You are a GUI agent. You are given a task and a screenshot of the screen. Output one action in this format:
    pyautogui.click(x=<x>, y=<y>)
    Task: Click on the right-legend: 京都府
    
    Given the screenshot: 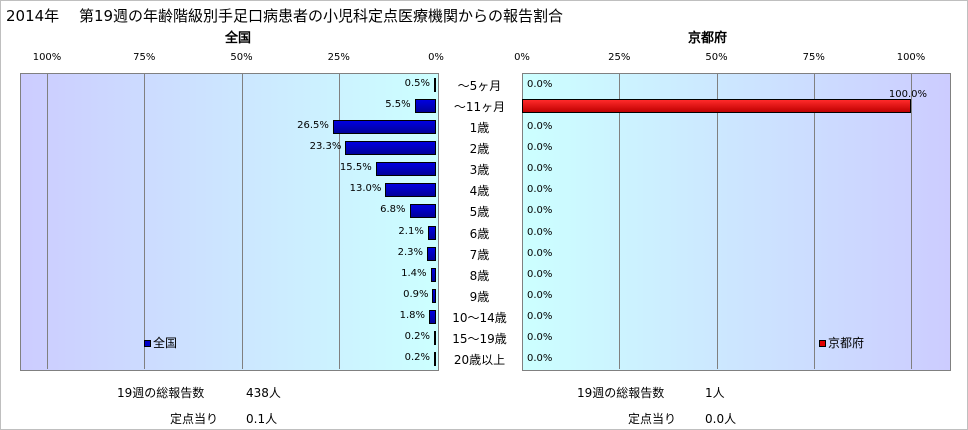 What is the action you would take?
    pyautogui.click(x=841, y=342)
    